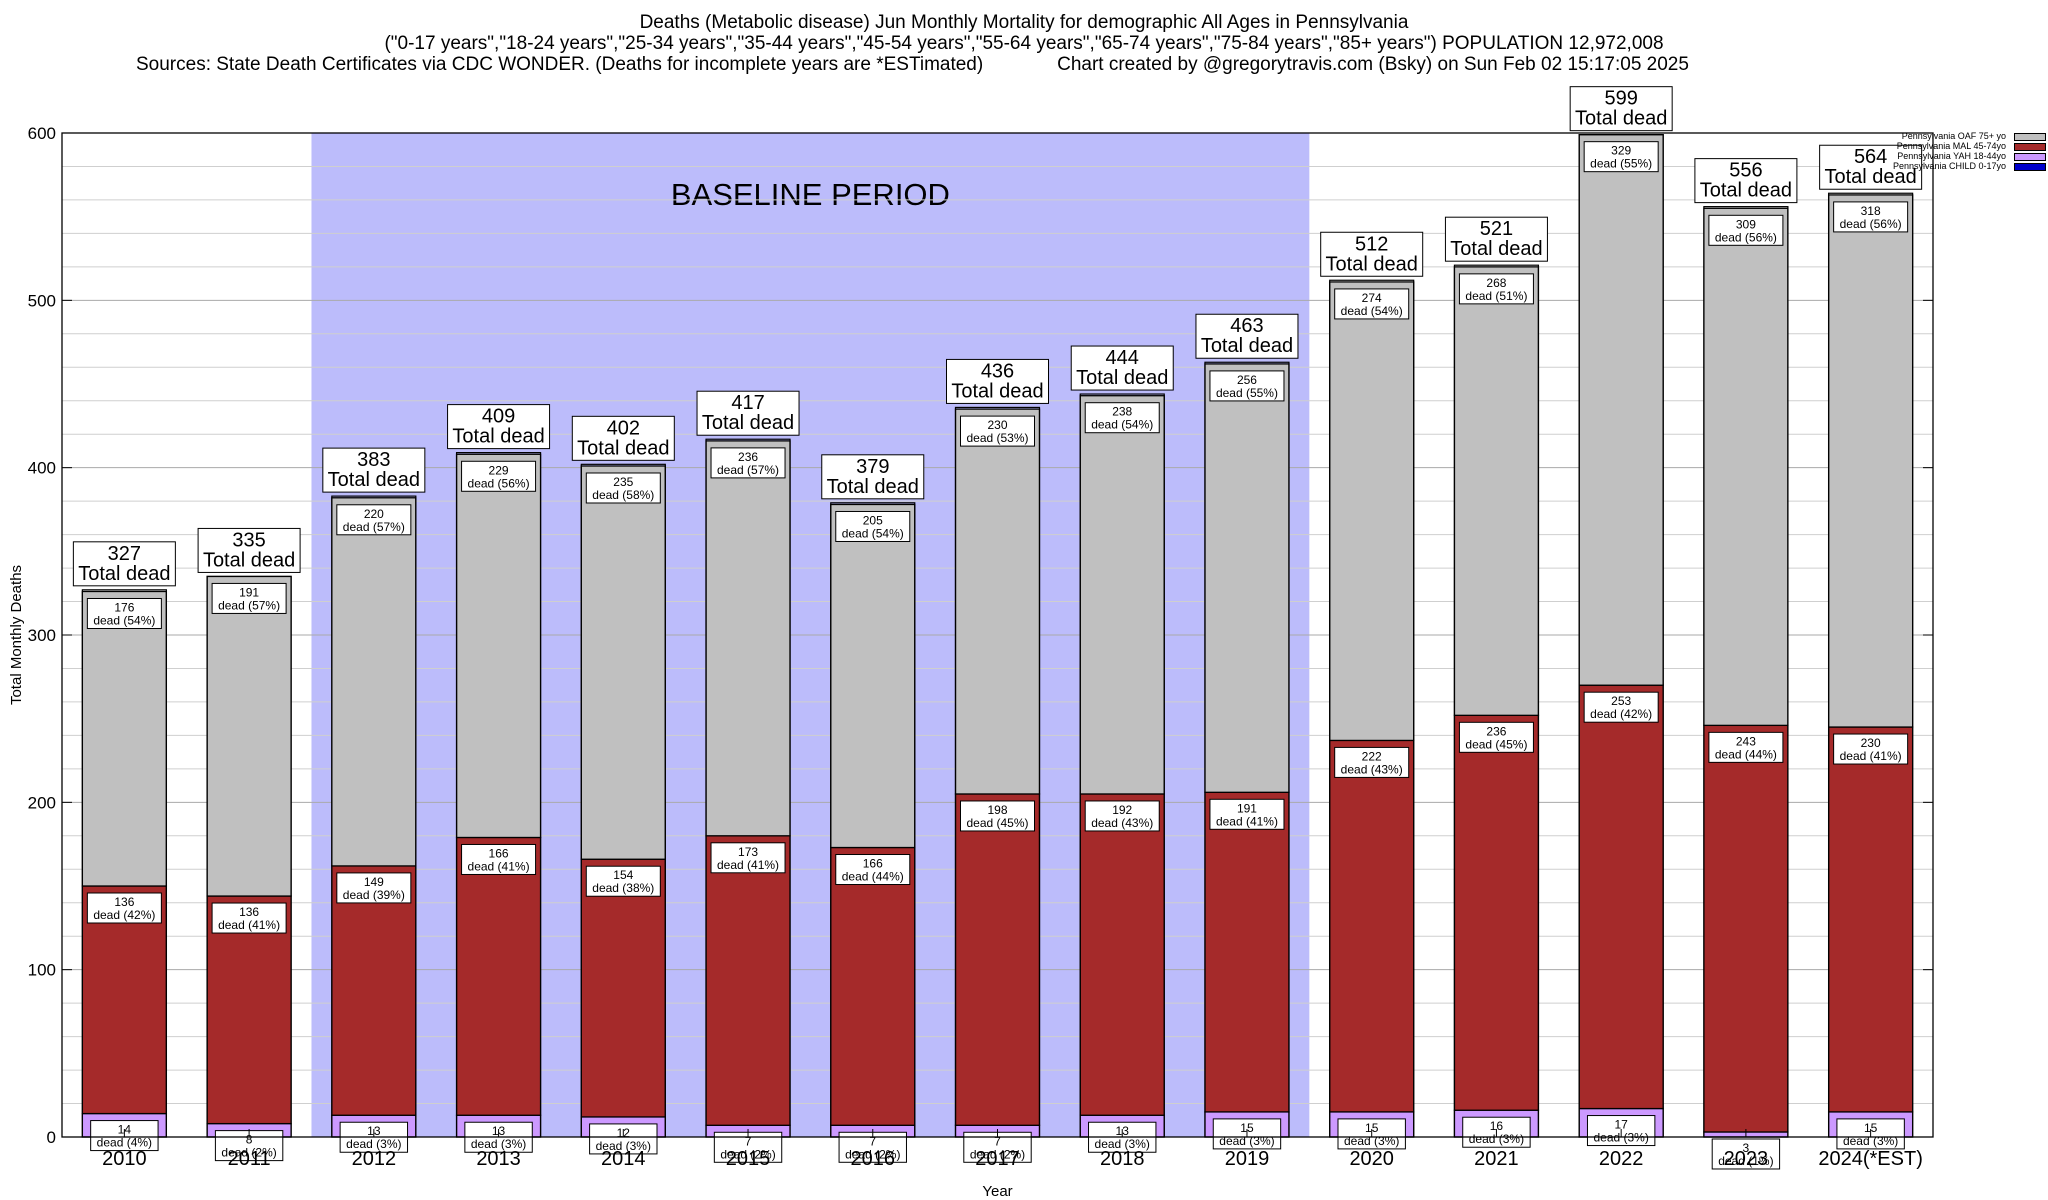  What do you see at coordinates (1951, 156) in the screenshot?
I see `legend-label-yah: Pennsylvania YAH 18-44yo` at bounding box center [1951, 156].